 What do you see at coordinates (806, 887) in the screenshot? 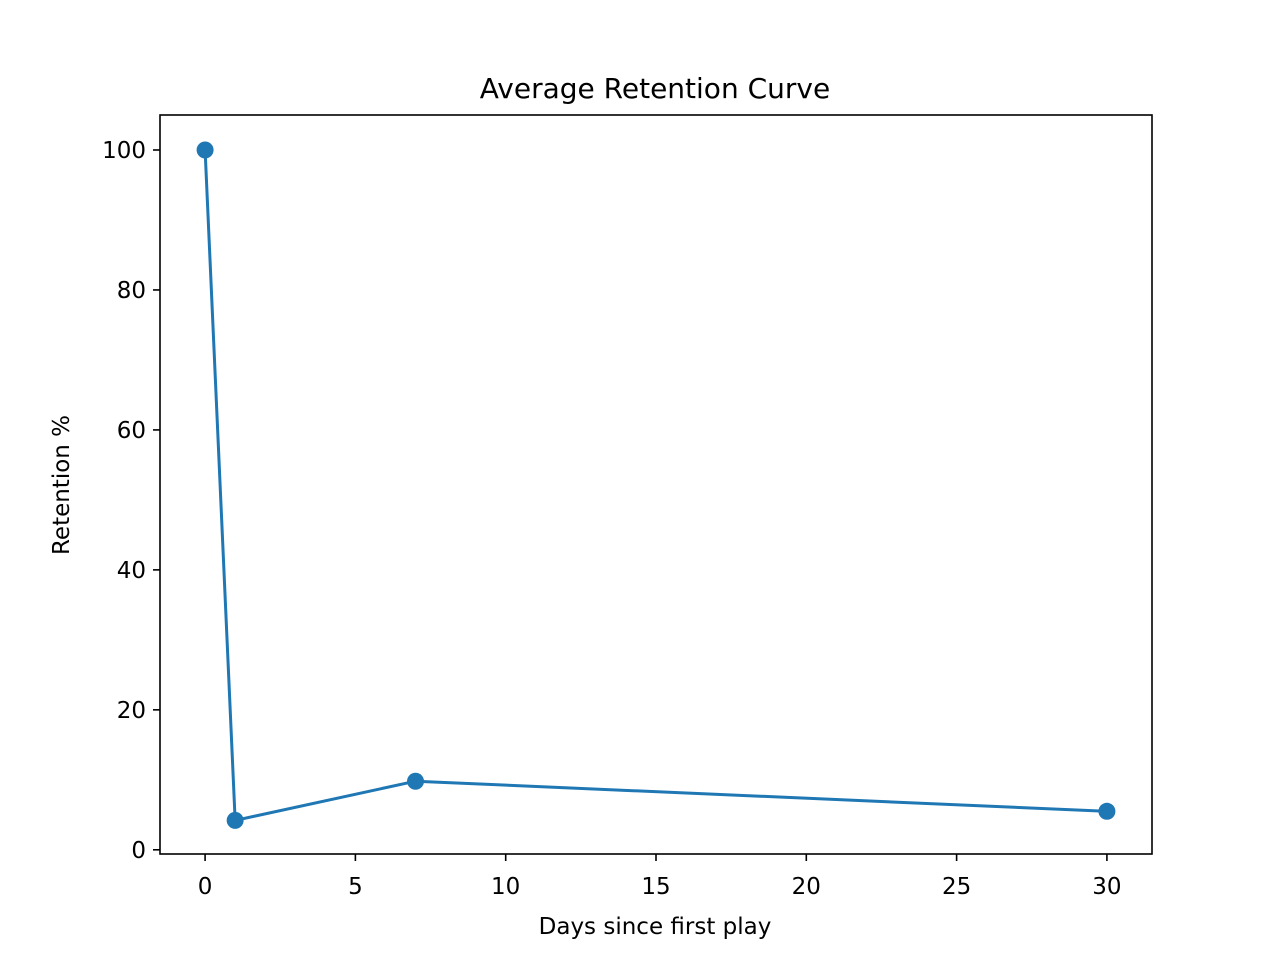
I see `x-tick-label: 20` at bounding box center [806, 887].